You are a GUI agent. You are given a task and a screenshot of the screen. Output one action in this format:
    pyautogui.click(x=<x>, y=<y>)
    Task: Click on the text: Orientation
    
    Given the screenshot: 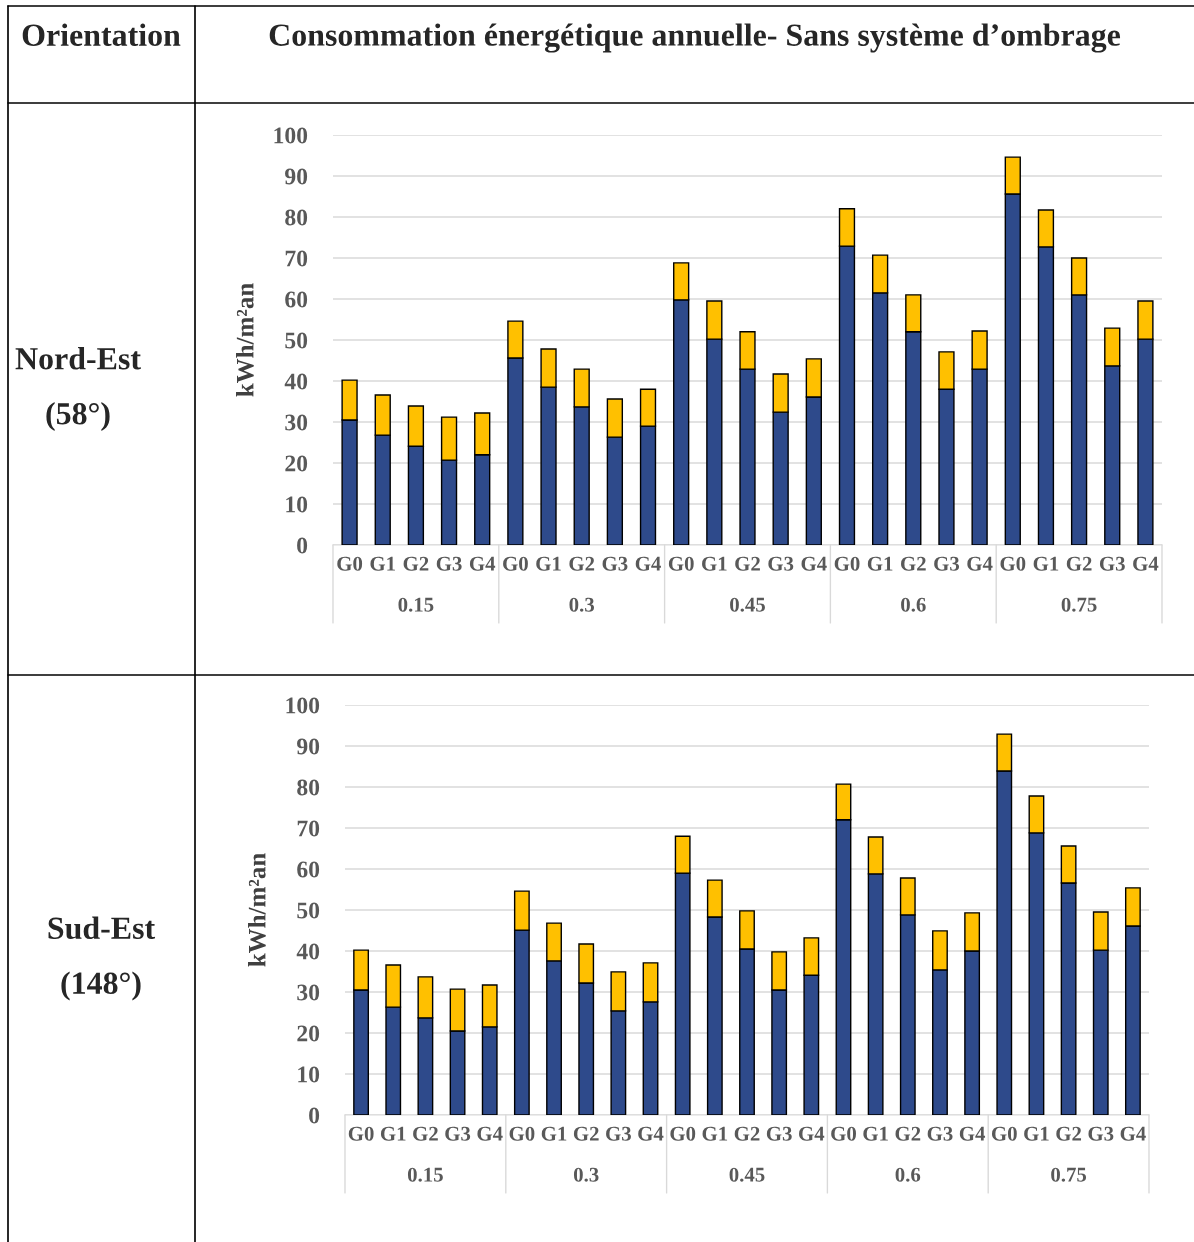 What is the action you would take?
    pyautogui.click(x=101, y=34)
    